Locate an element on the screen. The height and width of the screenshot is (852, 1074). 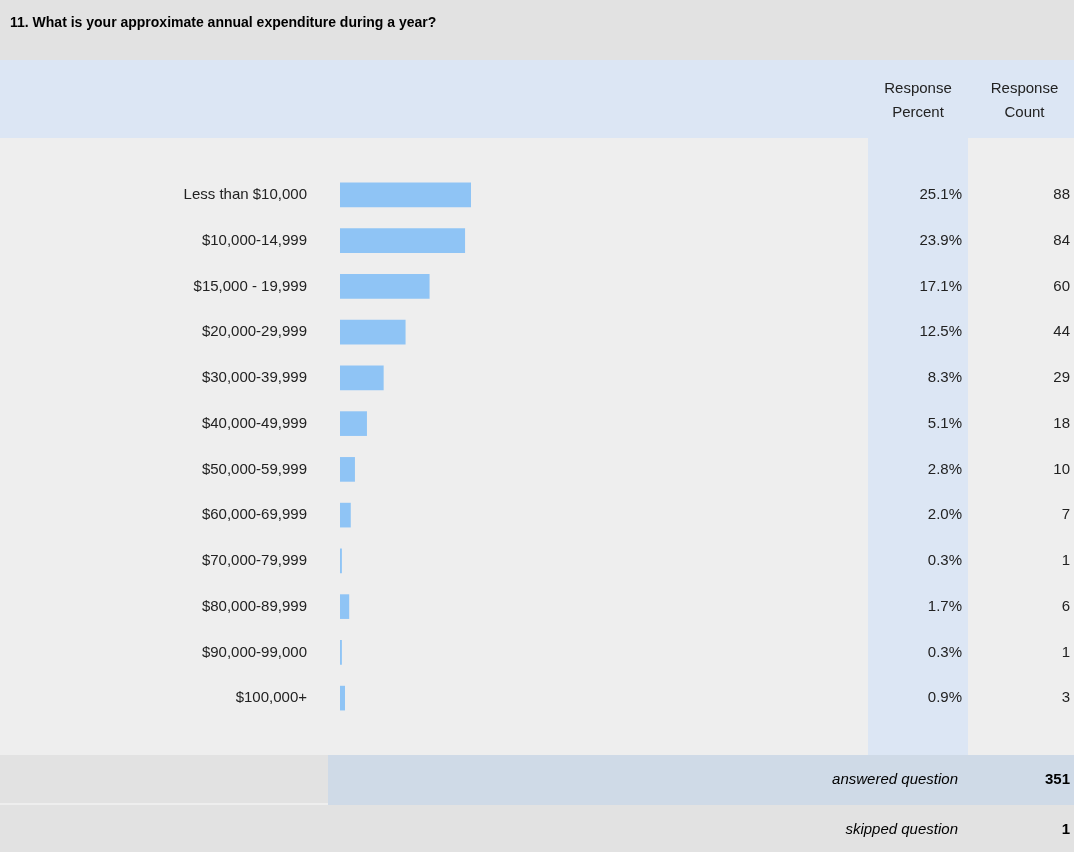
text: 29 is located at coordinates (1061, 377).